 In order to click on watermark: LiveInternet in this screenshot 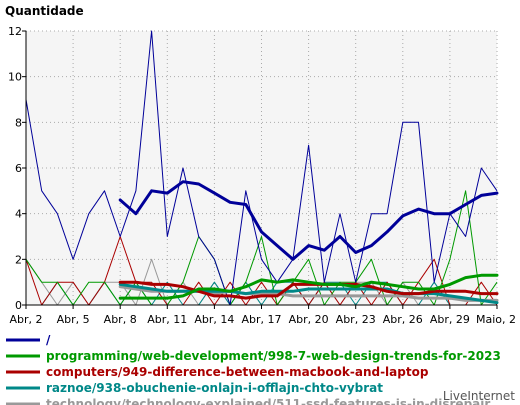, I will do `click(479, 396)`.